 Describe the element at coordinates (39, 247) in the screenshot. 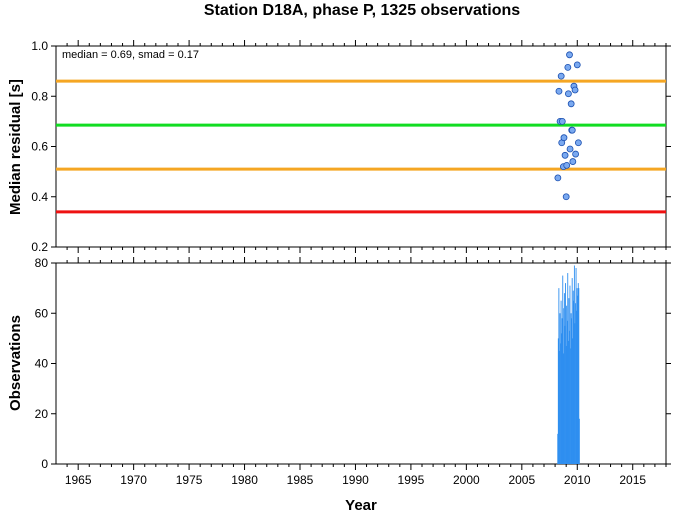

I see `y-tick-label: 0.2` at that location.